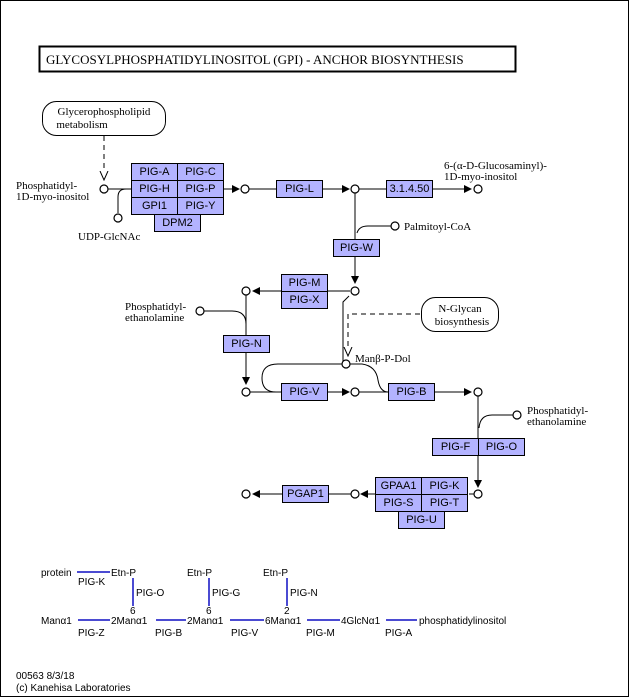 This screenshot has height=697, width=629. I want to click on gene-pig-u: PIG-U, so click(421, 520).